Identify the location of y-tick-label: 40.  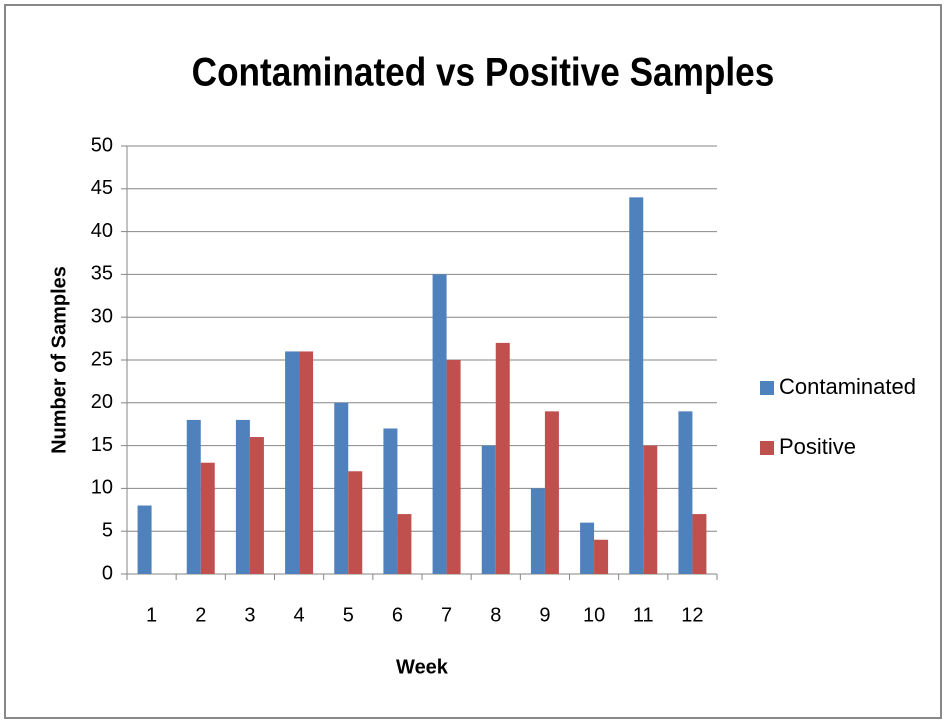
(102, 231).